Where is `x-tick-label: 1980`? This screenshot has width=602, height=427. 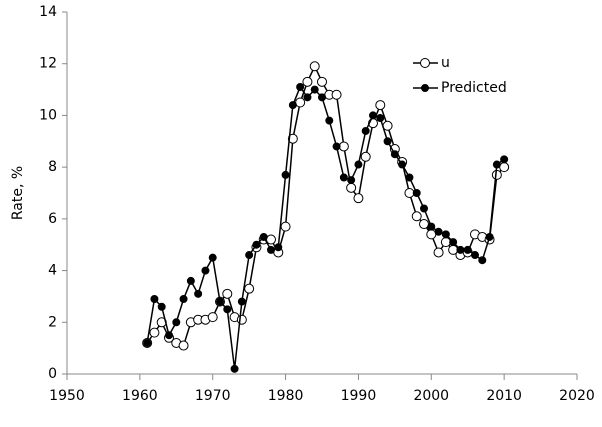
x-tick-label: 1980 is located at coordinates (286, 396).